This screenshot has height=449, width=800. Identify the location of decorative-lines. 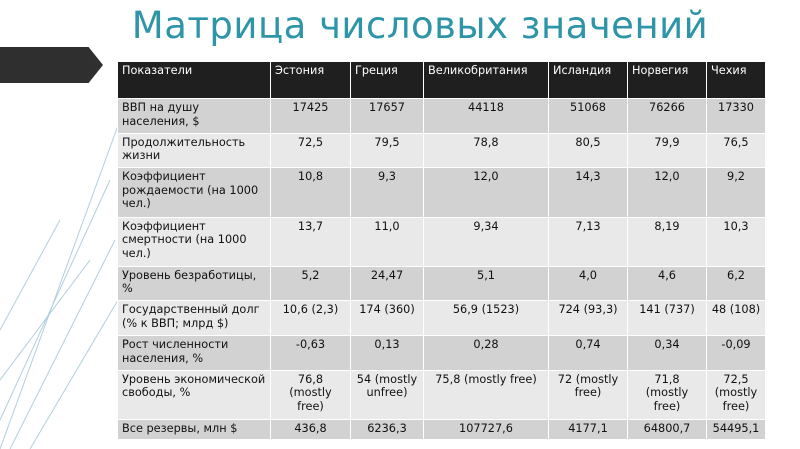
(60, 284).